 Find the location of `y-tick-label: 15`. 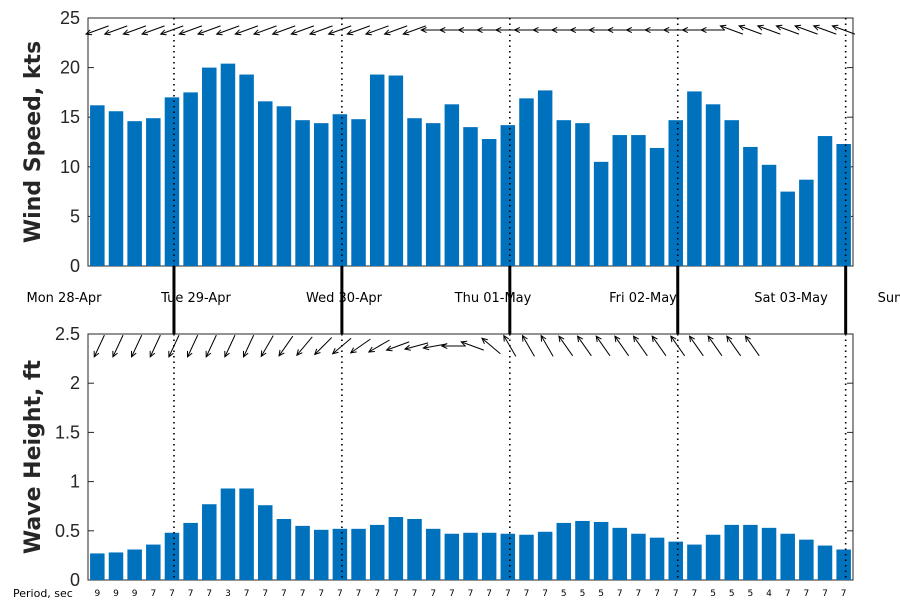

y-tick-label: 15 is located at coordinates (70, 117).